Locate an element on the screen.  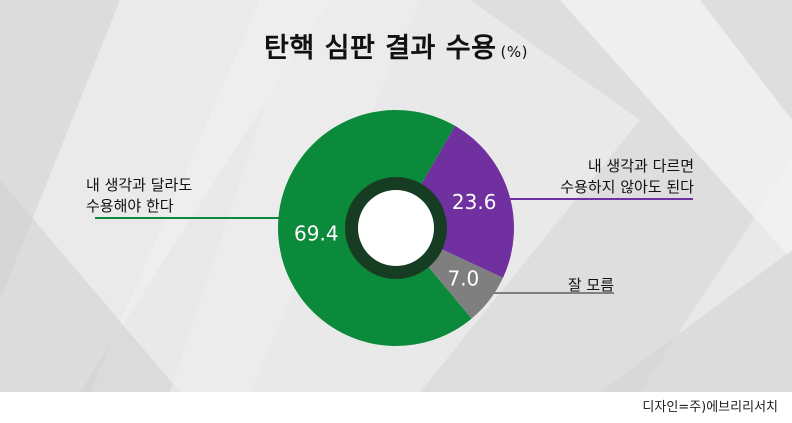
label-dont-know: 잘 모름 is located at coordinates (591, 285).